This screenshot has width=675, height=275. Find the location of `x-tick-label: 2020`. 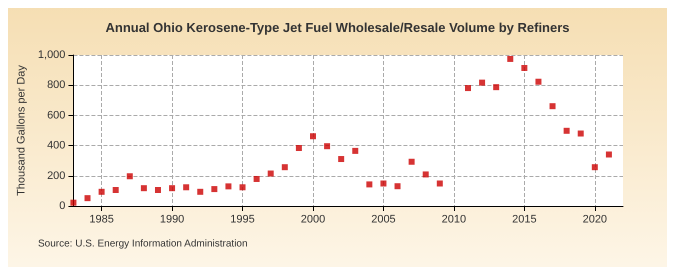

x-tick-label: 2020 is located at coordinates (595, 220).